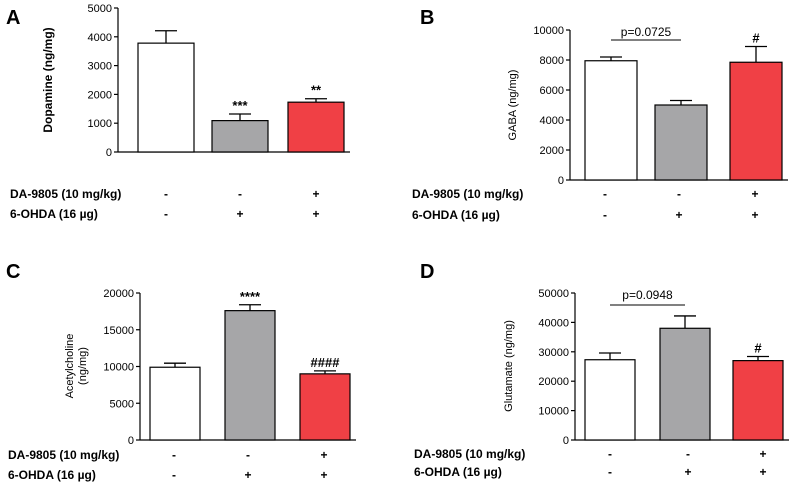 This screenshot has width=809, height=485. I want to click on y-tick-label: 6000, so click(552, 91).